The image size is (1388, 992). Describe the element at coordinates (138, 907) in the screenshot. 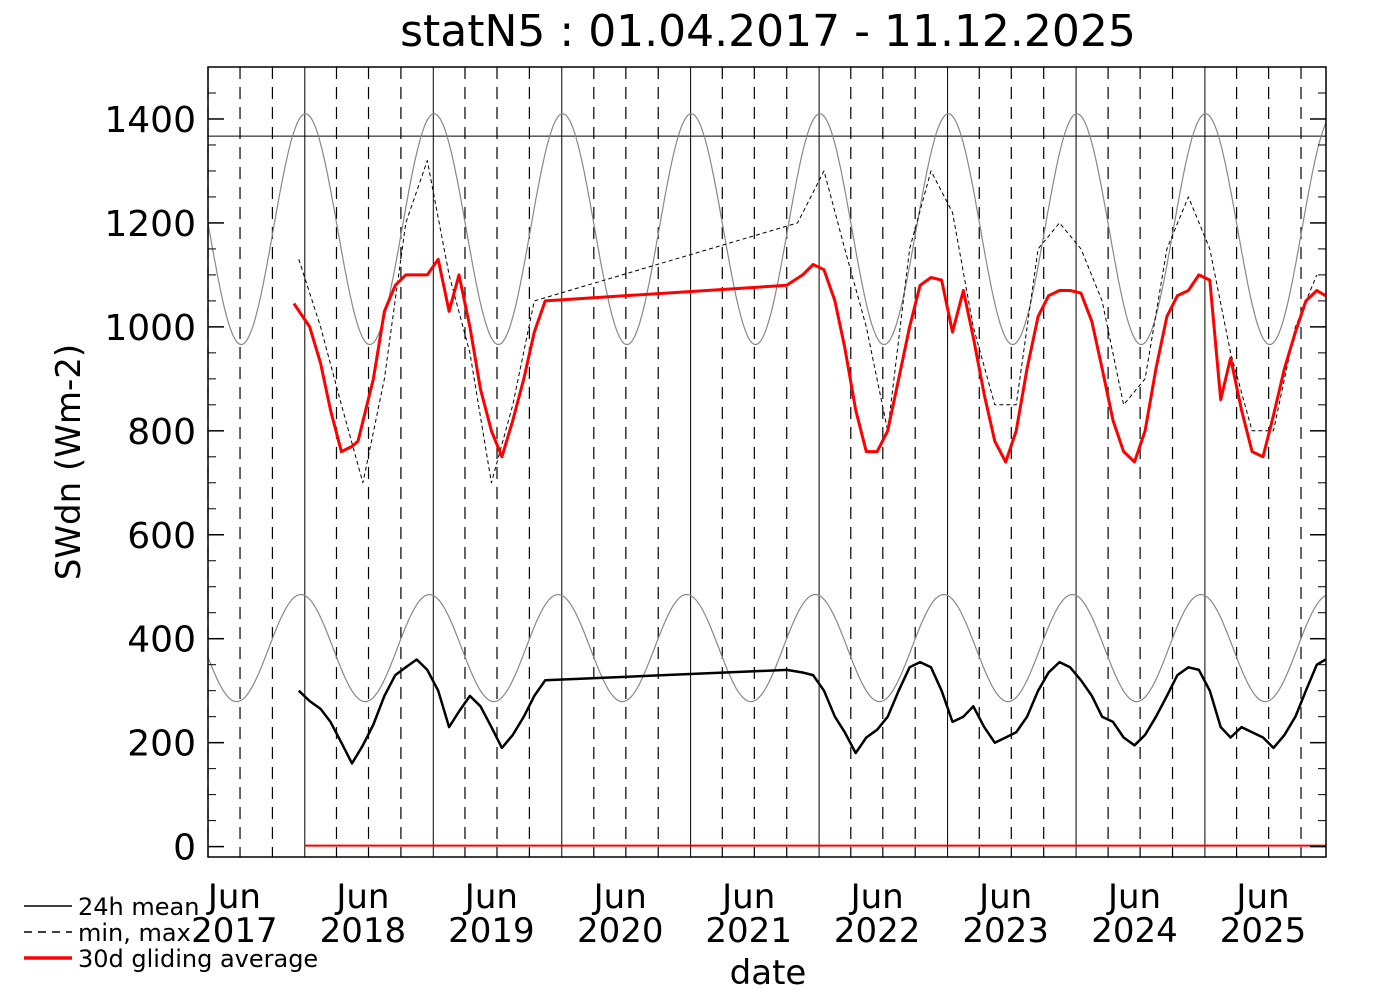

I see `legend-label: 24h mean` at that location.